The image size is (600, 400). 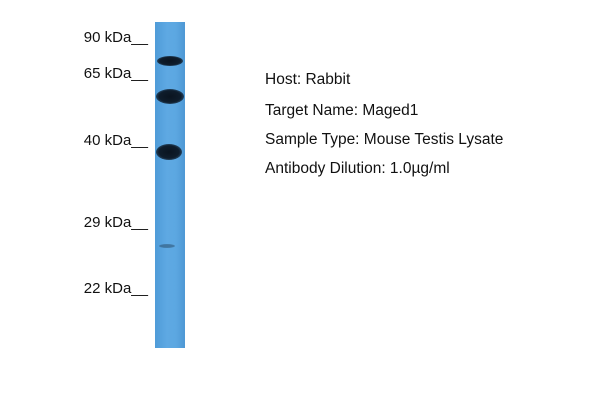 I want to click on marker-22kda: 22 kDa__, so click(x=115, y=288).